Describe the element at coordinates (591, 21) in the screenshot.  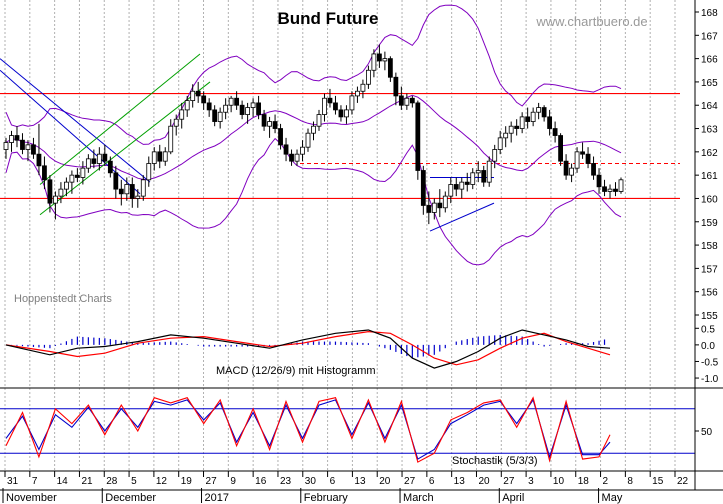
I see `watermark-text: www.chartbuero.de` at that location.